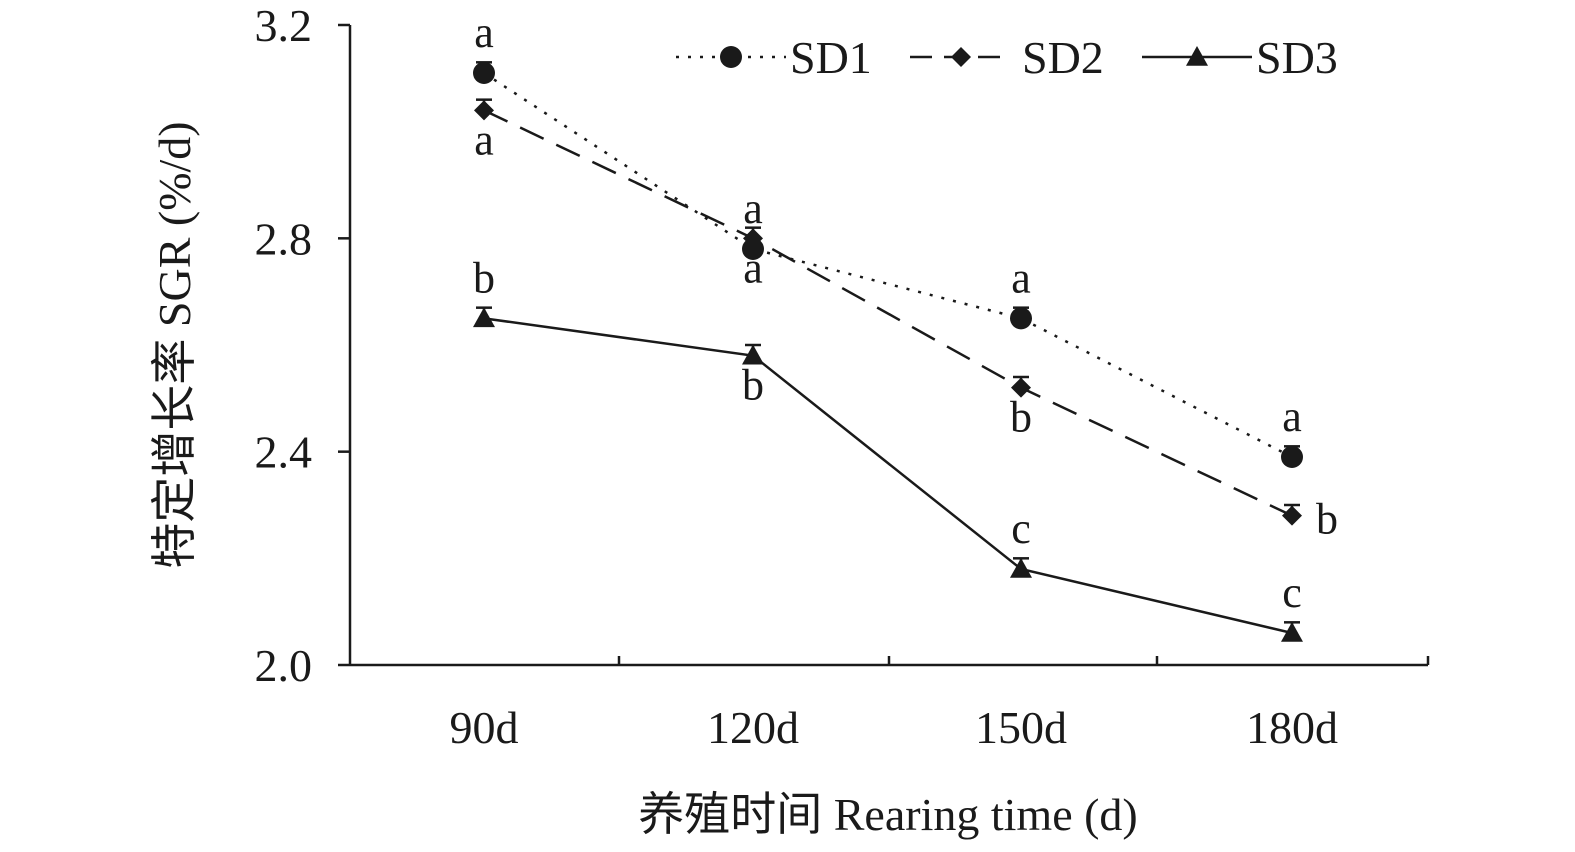  I want to click on legend-item-sd2: SD2, so click(1007, 57).